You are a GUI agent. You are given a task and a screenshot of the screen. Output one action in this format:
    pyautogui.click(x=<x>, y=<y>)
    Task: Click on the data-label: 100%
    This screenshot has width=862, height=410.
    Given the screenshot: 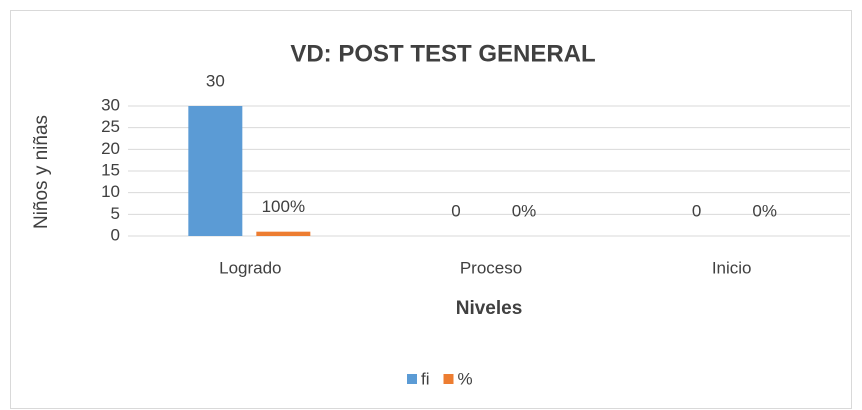 What is the action you would take?
    pyautogui.click(x=283, y=206)
    